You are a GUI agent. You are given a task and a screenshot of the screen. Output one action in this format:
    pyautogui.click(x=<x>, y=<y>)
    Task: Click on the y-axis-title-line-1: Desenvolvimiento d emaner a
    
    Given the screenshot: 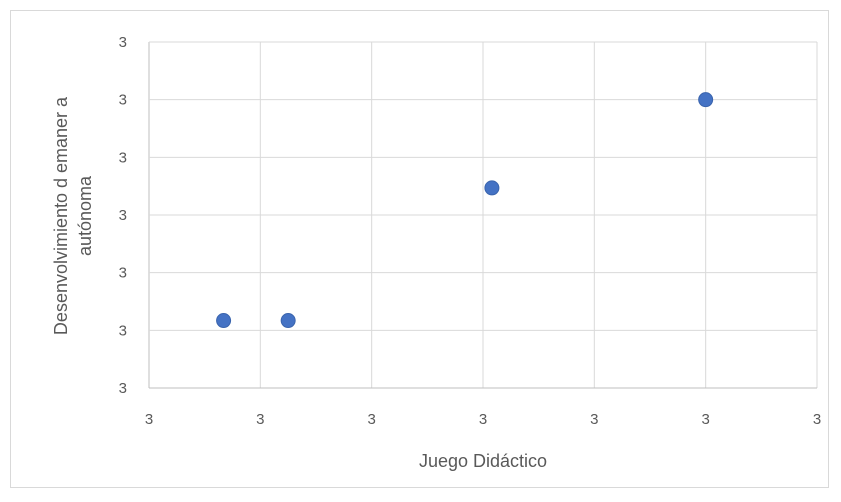 What is the action you would take?
    pyautogui.click(x=61, y=215)
    